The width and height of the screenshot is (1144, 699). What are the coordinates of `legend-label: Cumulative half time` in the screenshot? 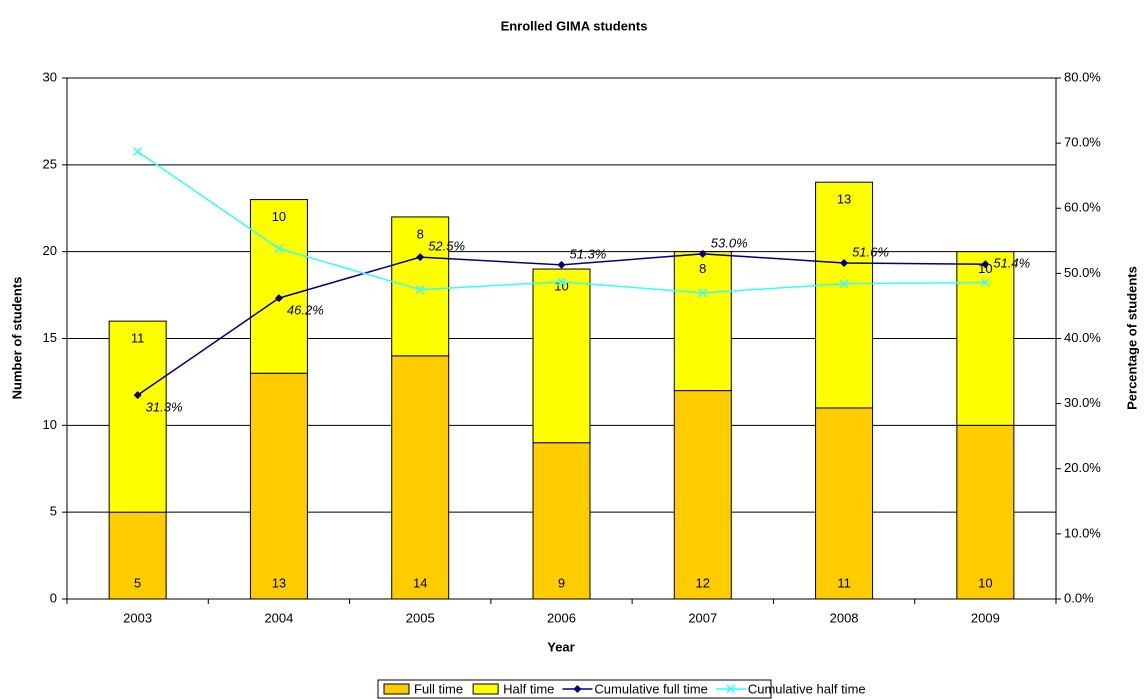 It's located at (807, 688).